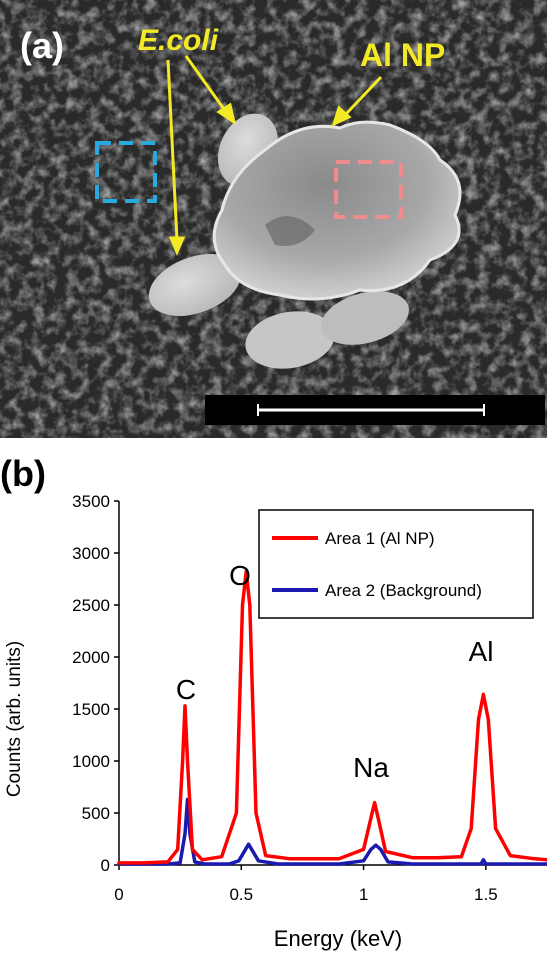 The image size is (547, 957). I want to click on y-tick-label: 0, so click(105, 865).